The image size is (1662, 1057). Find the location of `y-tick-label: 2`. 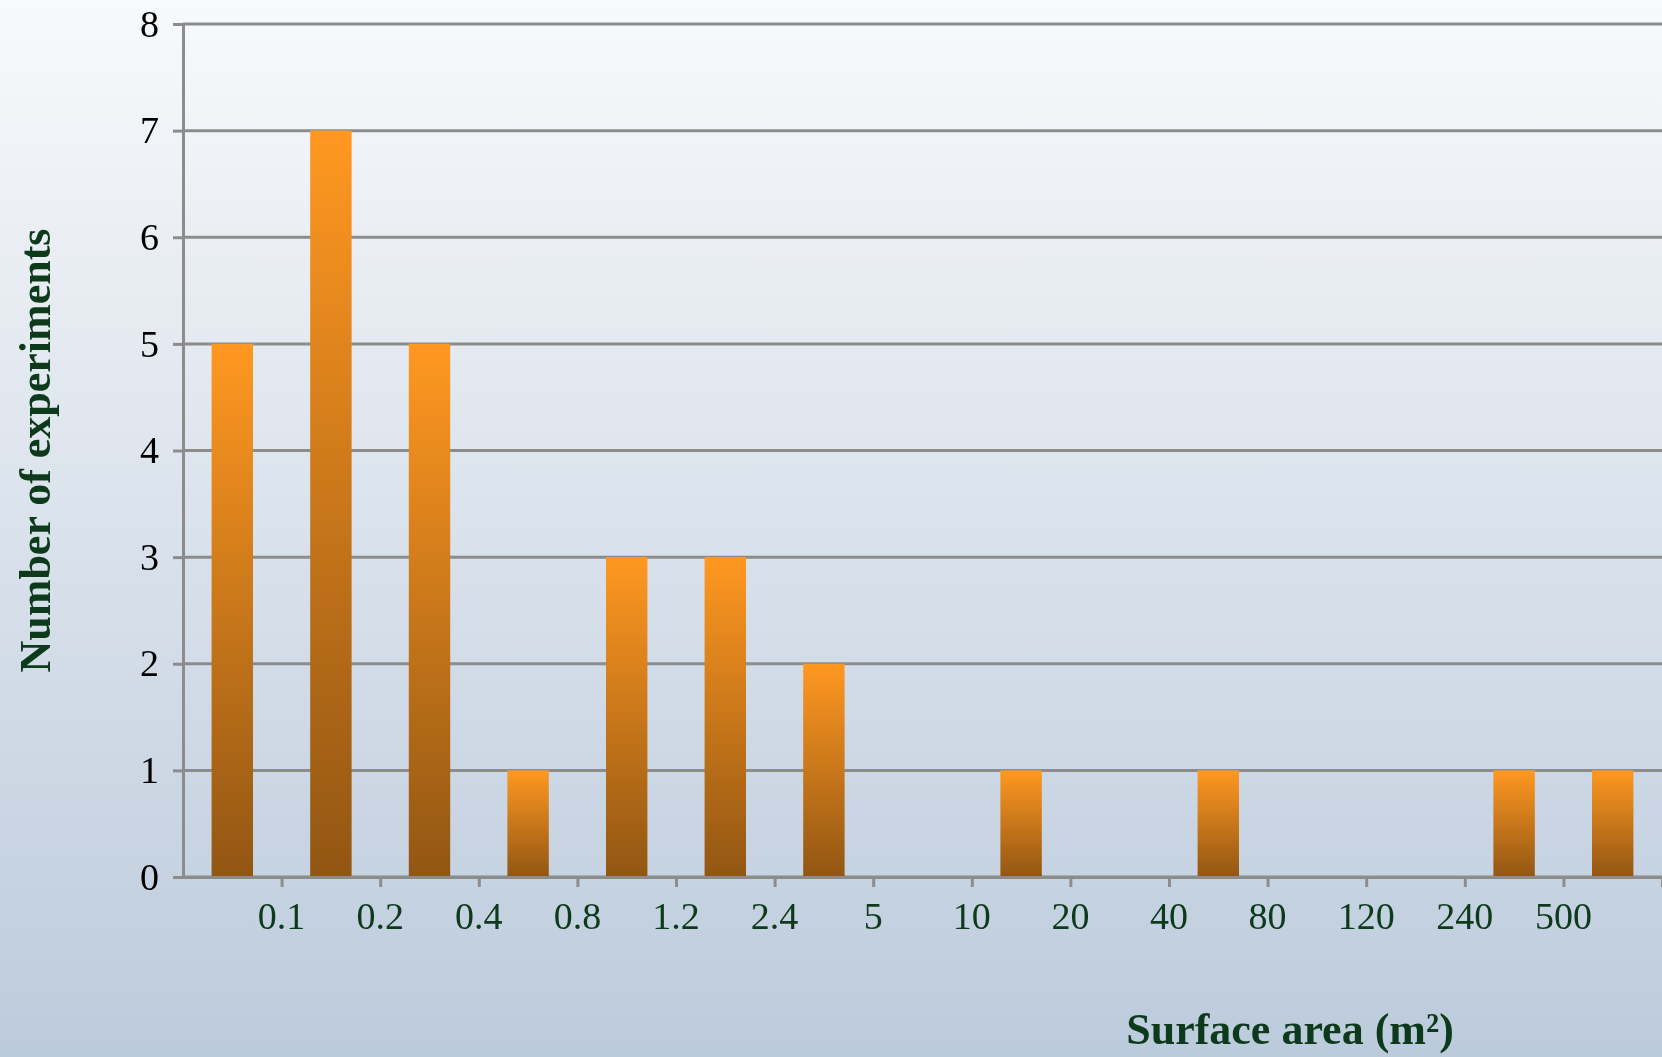

y-tick-label: 2 is located at coordinates (149, 663).